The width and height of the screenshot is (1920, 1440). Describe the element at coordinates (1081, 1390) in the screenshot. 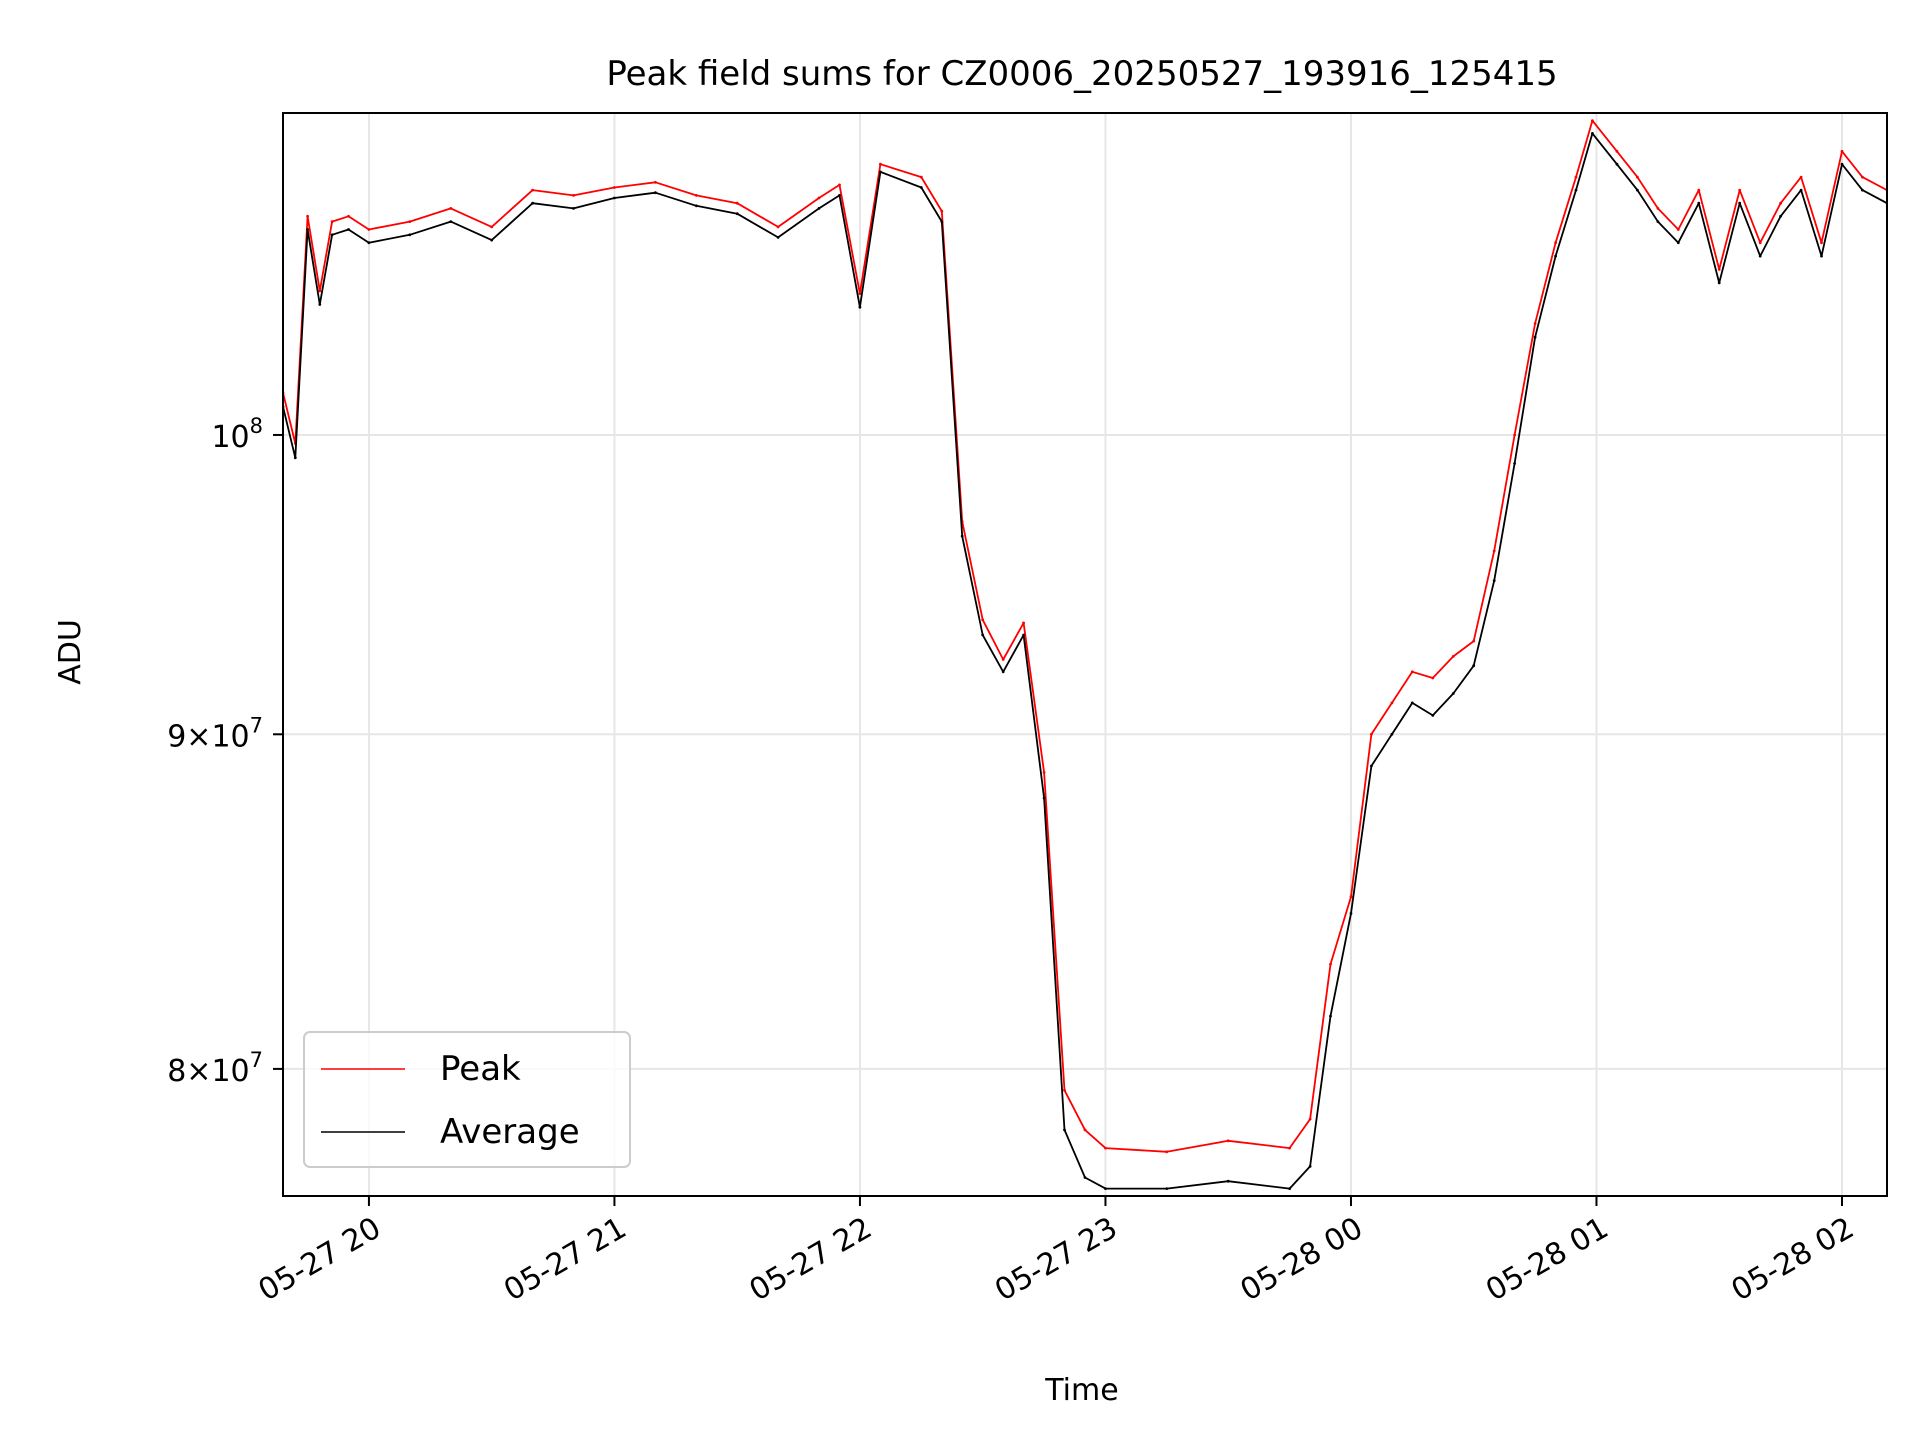

I see `x-axis-label: Time` at that location.